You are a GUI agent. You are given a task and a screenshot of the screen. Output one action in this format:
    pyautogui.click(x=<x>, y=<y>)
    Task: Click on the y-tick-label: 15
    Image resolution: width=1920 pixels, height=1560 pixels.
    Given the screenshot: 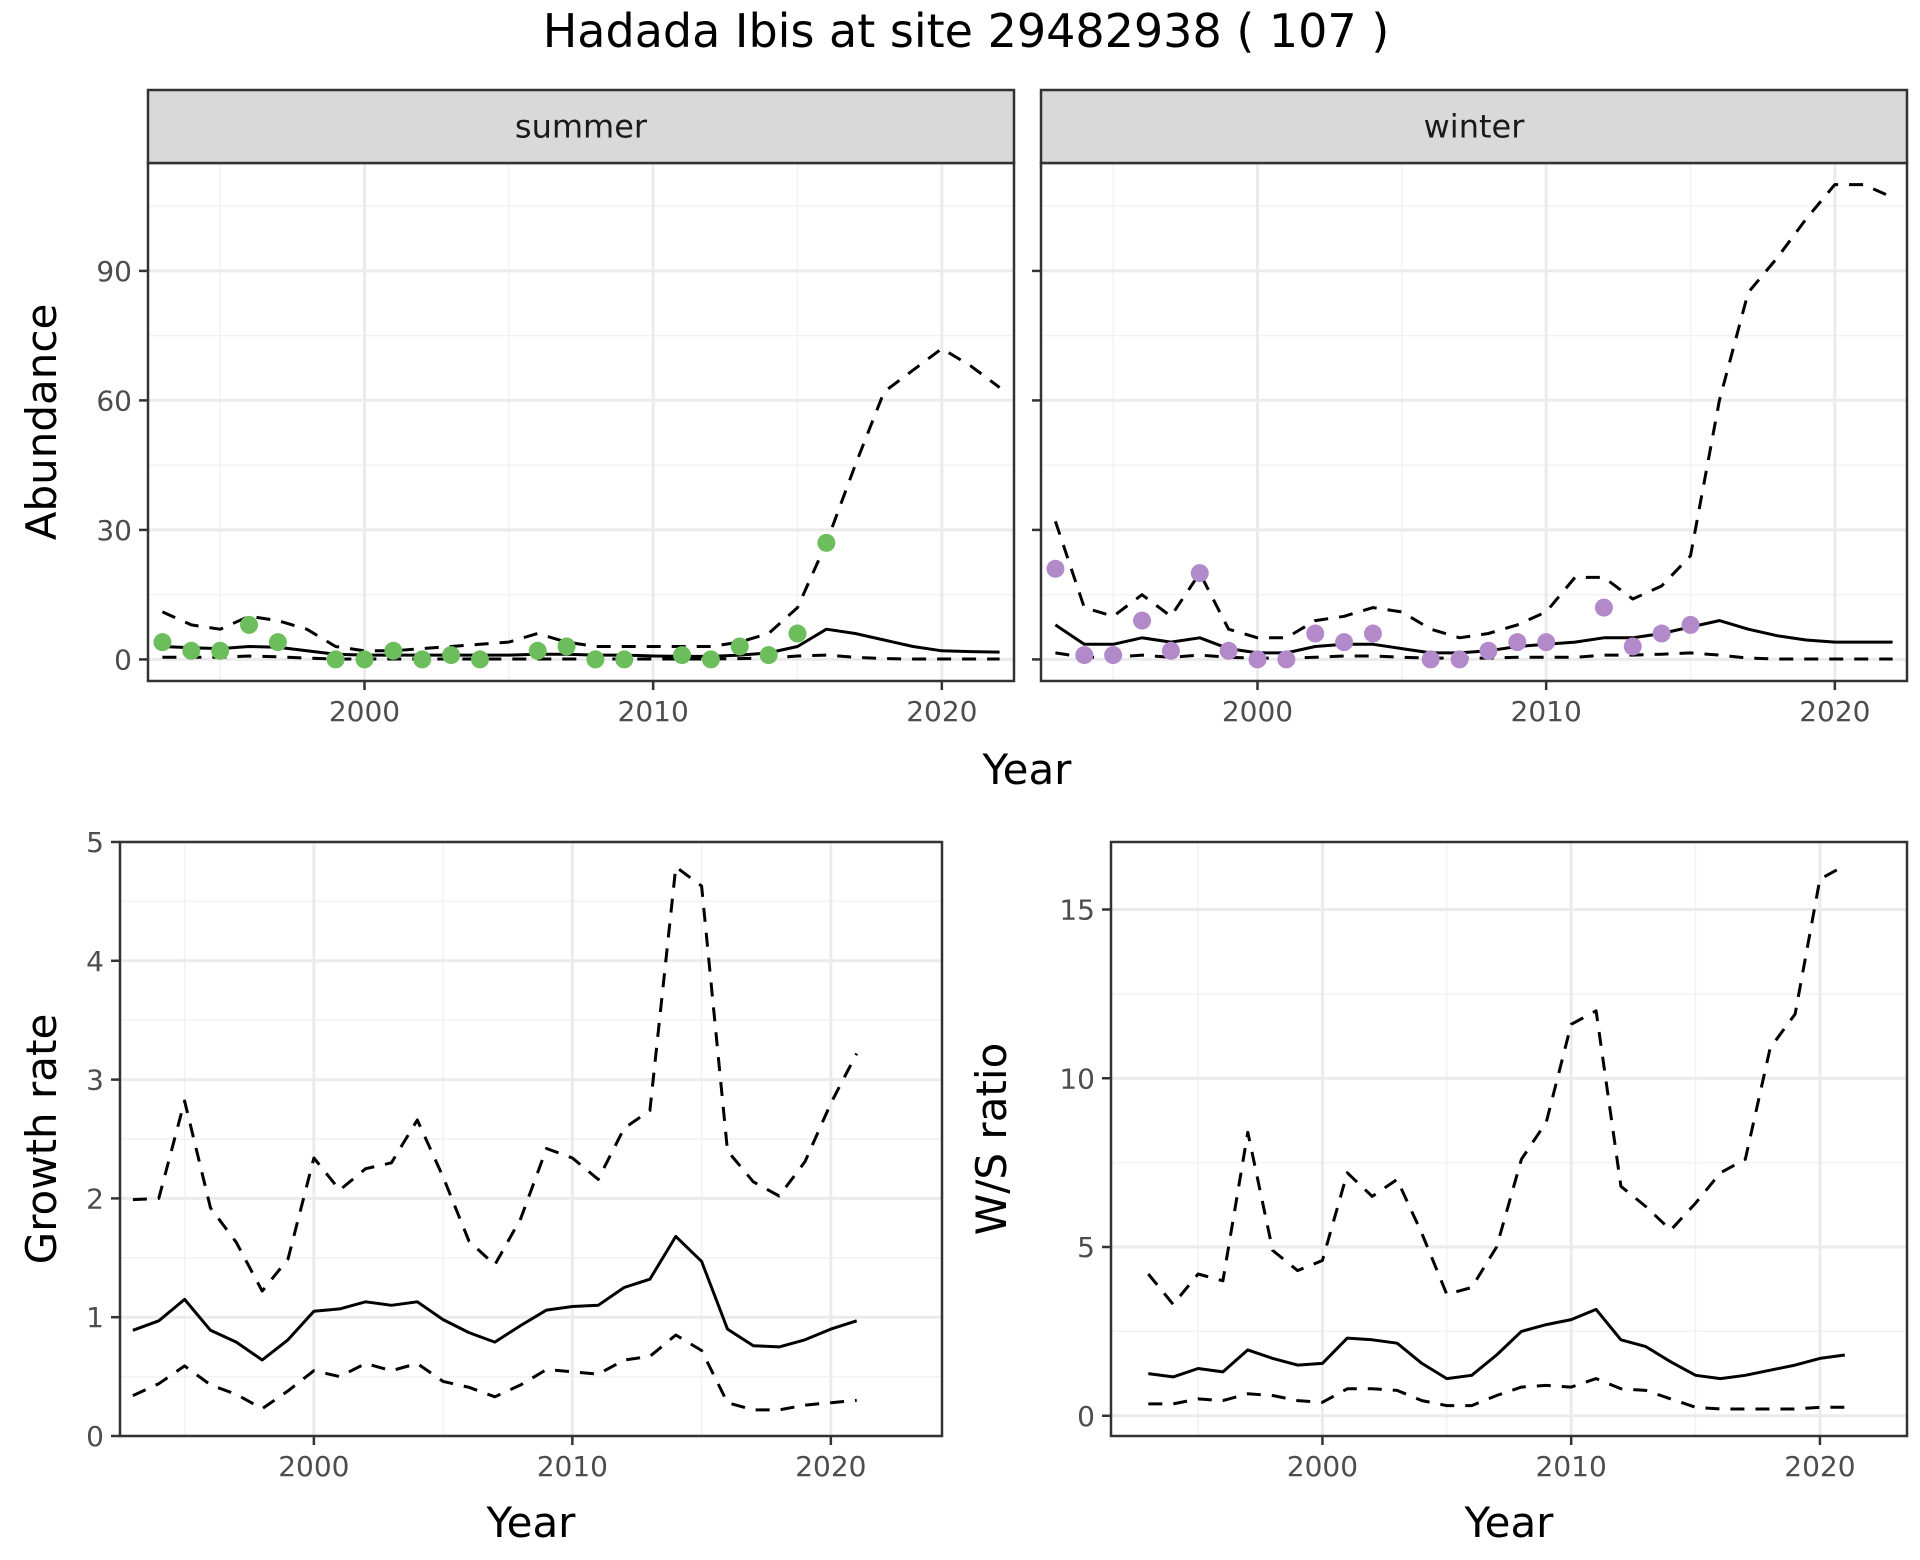 What is the action you would take?
    pyautogui.click(x=1077, y=910)
    